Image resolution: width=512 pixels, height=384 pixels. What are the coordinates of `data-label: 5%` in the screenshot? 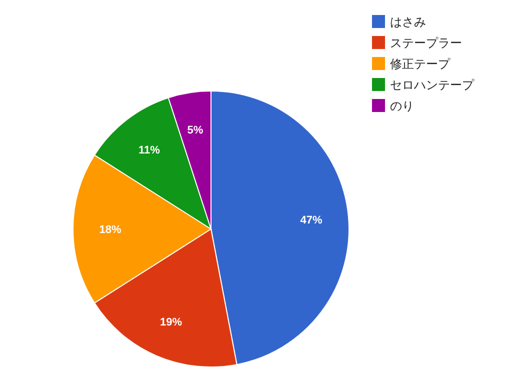 It's located at (195, 130).